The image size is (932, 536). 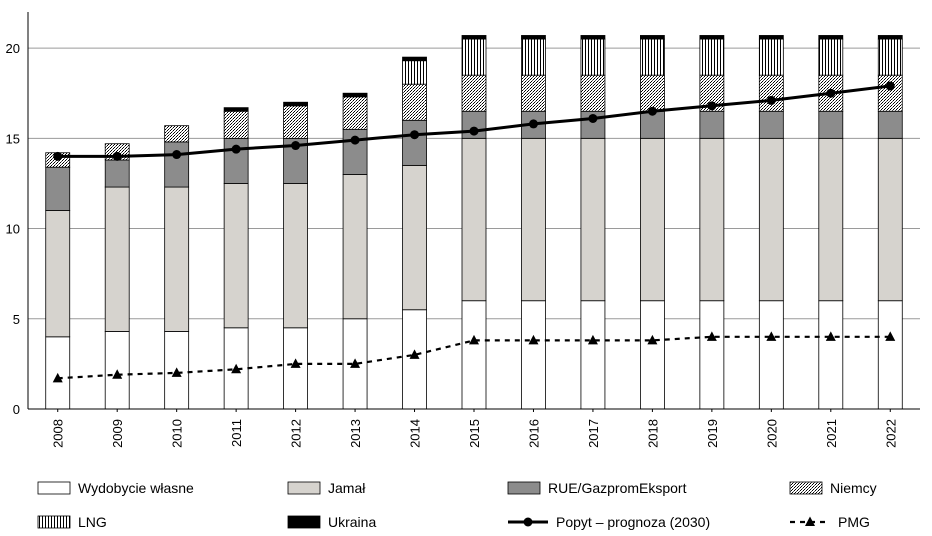 What do you see at coordinates (415, 433) in the screenshot?
I see `x-tick-label: 2014` at bounding box center [415, 433].